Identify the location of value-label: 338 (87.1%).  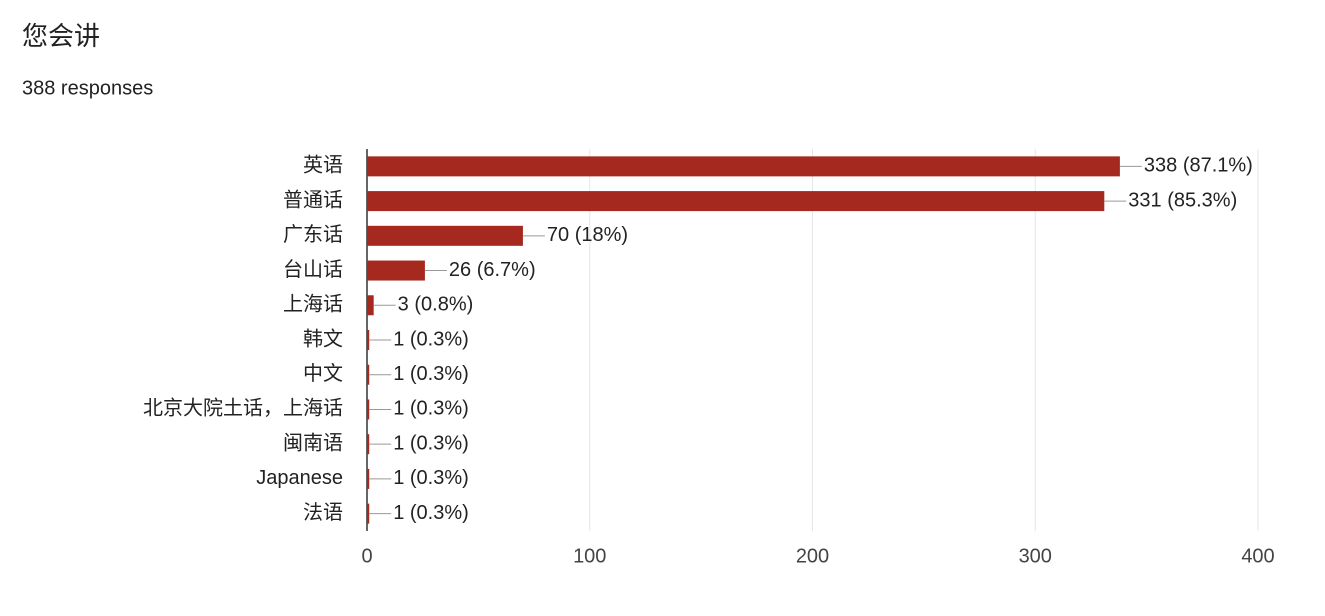
(1198, 166).